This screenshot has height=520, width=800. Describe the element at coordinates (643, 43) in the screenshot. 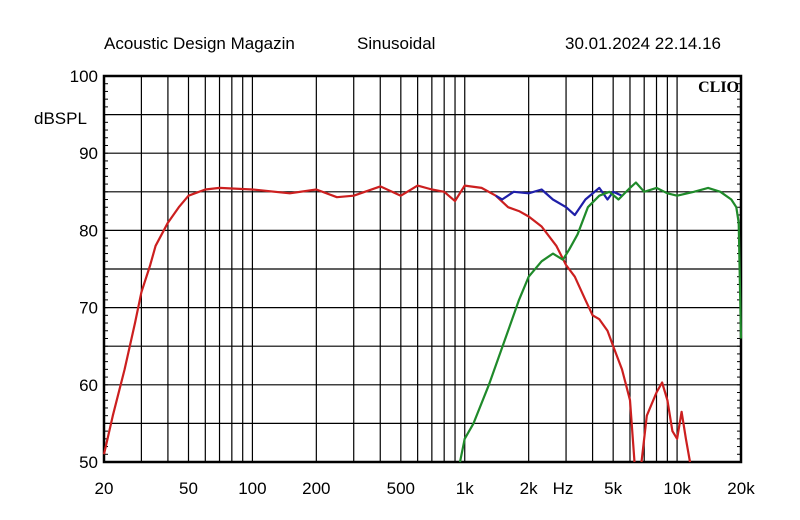

I see `header-datetime: 30.01.2024 22.14.16` at that location.